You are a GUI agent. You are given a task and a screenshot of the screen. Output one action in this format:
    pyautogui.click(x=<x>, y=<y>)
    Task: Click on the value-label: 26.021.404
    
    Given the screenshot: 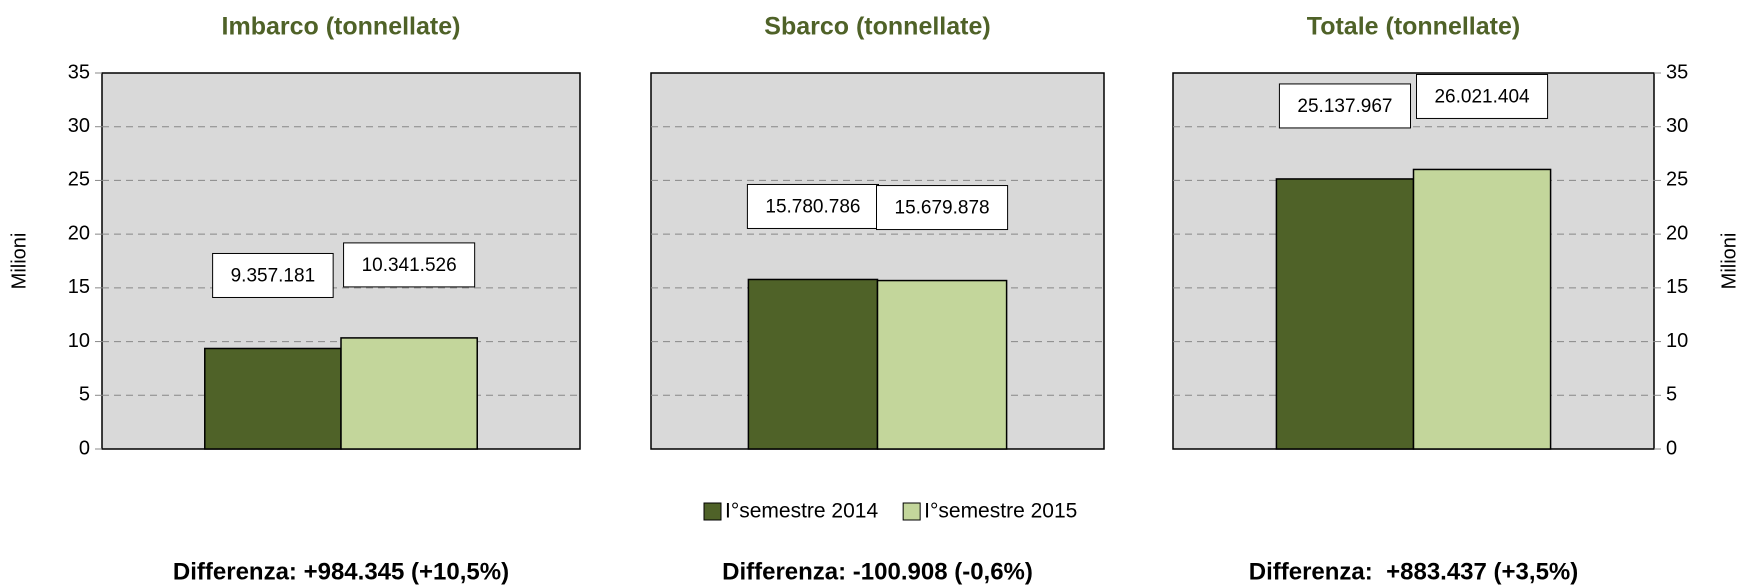 What is the action you would take?
    pyautogui.click(x=1482, y=96)
    